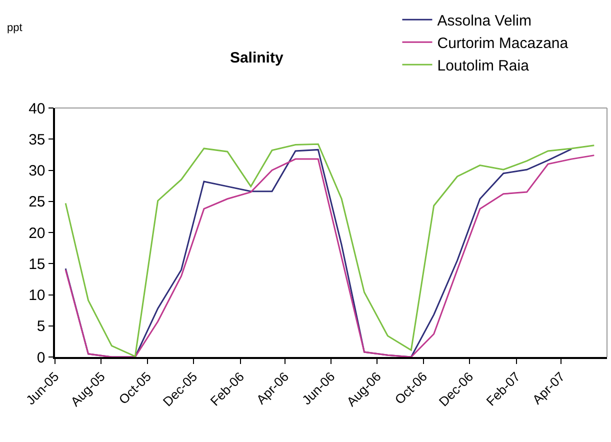 Image resolution: width=611 pixels, height=442 pixels. What do you see at coordinates (37, 139) in the screenshot?
I see `y-tick-label: 35` at bounding box center [37, 139].